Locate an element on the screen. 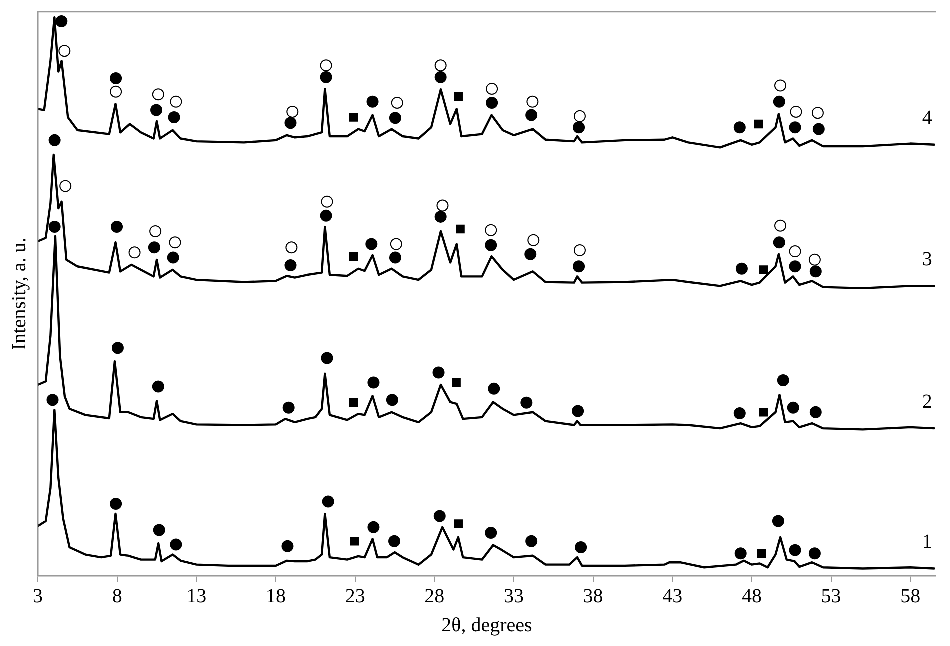  series-label: 4 is located at coordinates (927, 118).